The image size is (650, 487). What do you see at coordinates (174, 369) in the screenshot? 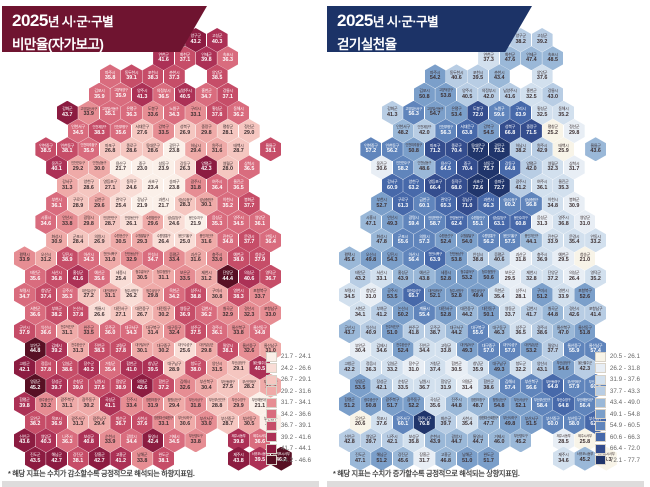
I see `hex-region-value: 28.9` at bounding box center [174, 369].